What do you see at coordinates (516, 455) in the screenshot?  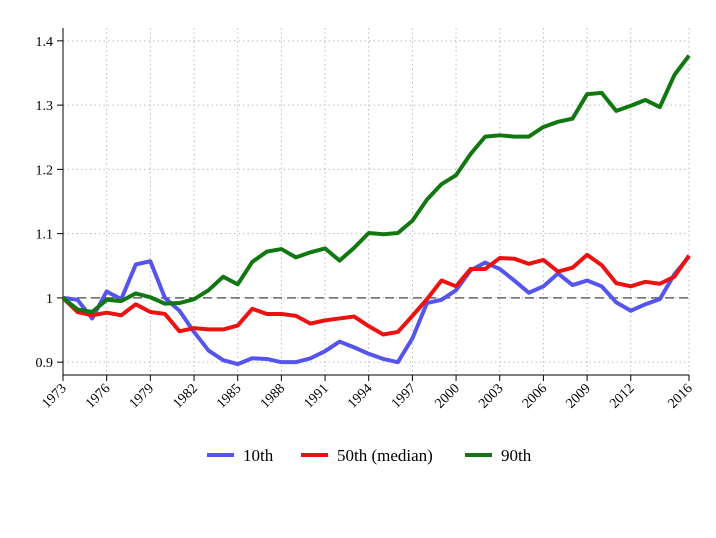 I see `legend-label-2: 90th` at bounding box center [516, 455].